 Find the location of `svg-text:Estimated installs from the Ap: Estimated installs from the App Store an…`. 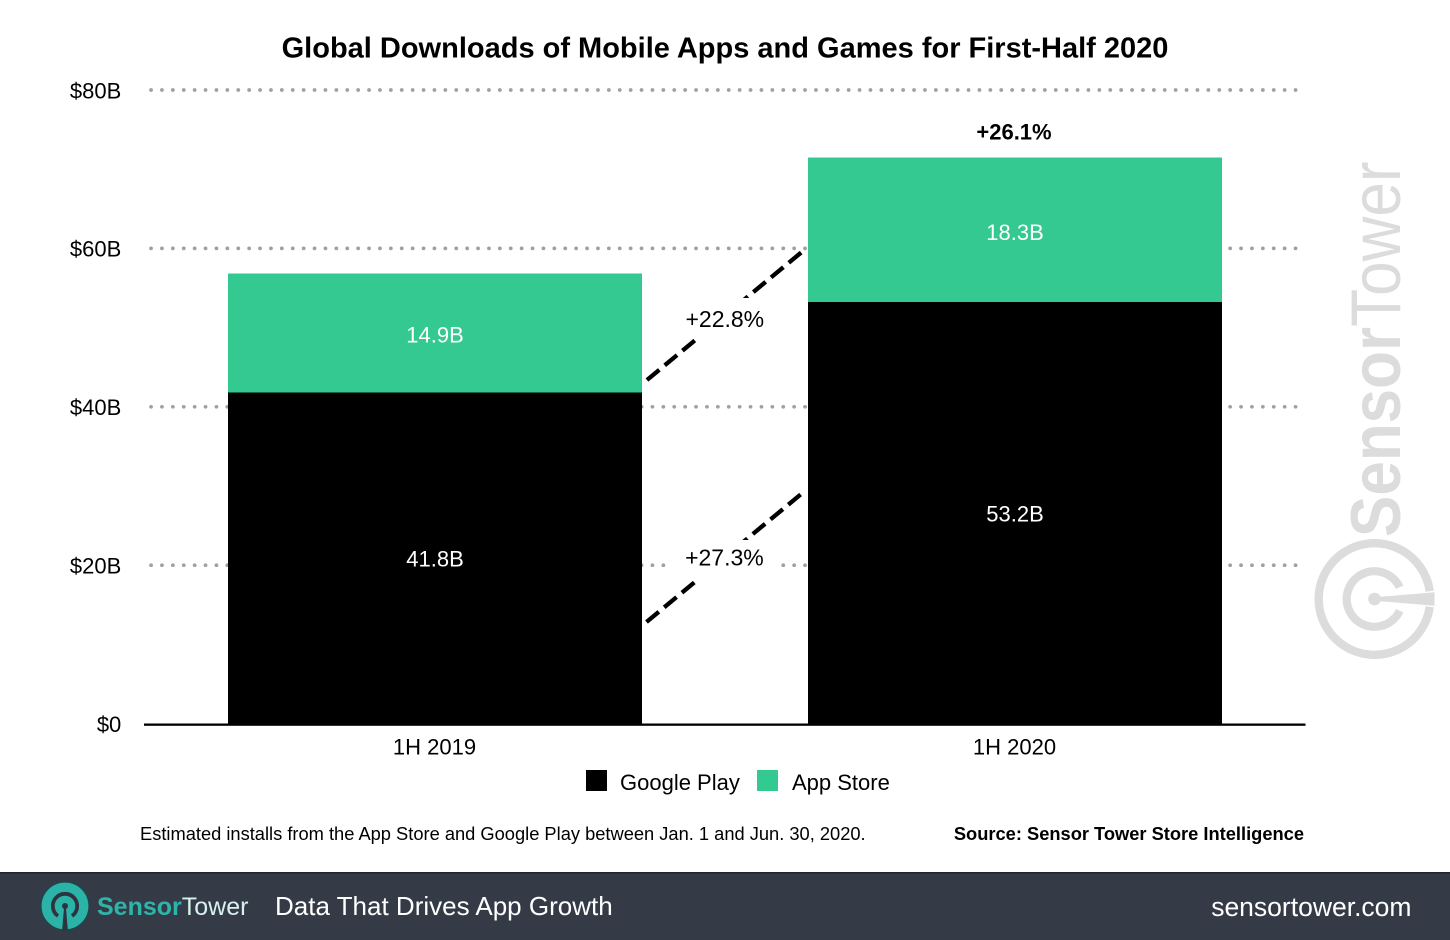

svg-text:Estimated installs from the Ap: Estimated installs from the App Store an… is located at coordinates (503, 833).